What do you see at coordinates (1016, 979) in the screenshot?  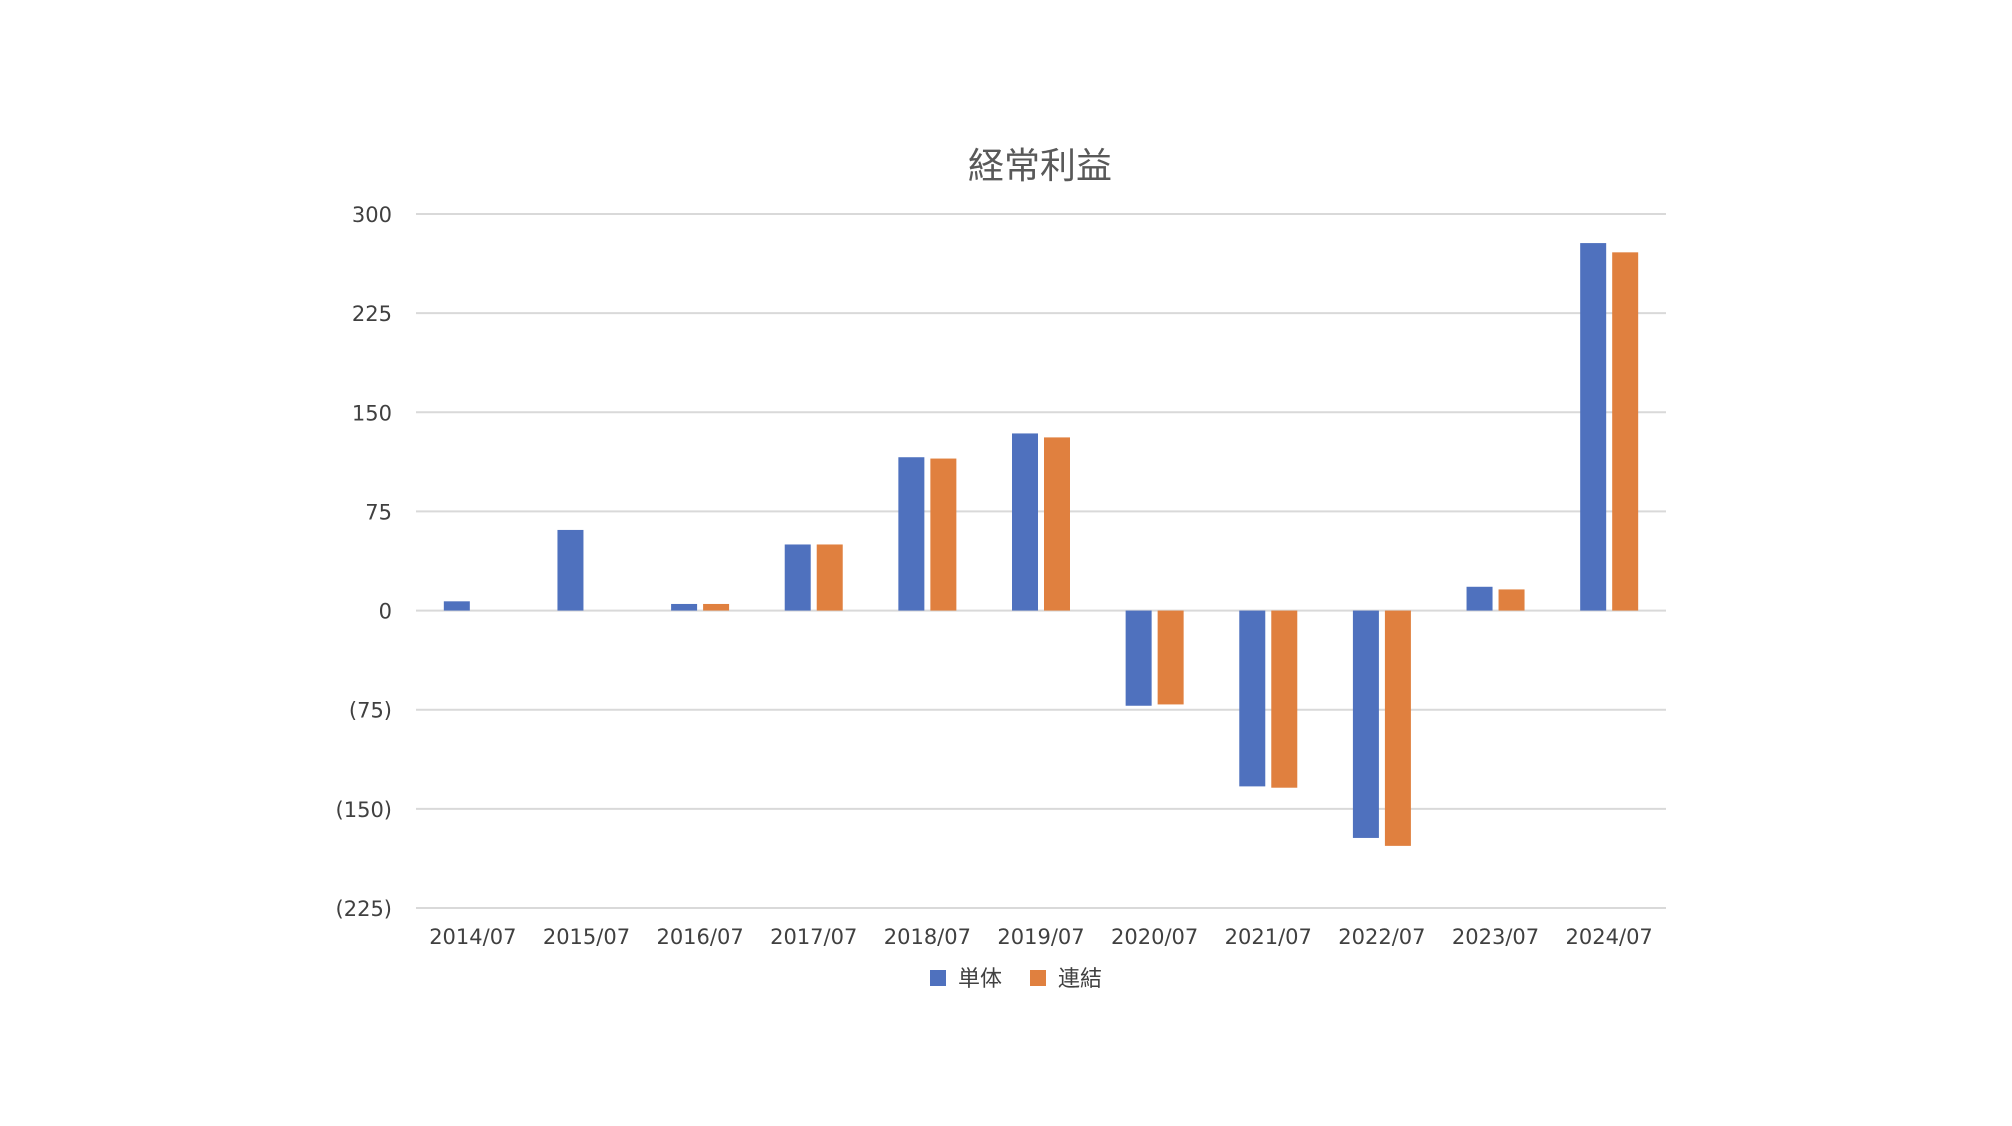 I see `legend: 単体 連結` at bounding box center [1016, 979].